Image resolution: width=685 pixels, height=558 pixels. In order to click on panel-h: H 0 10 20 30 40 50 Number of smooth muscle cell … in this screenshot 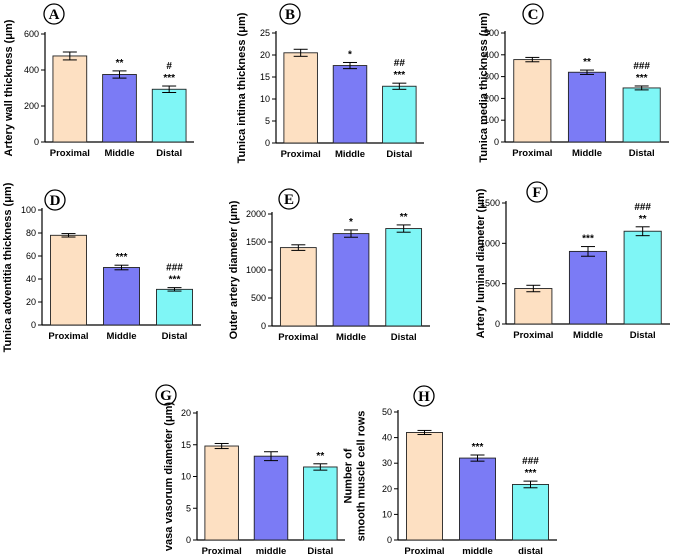, I will do `click(450, 471)`.